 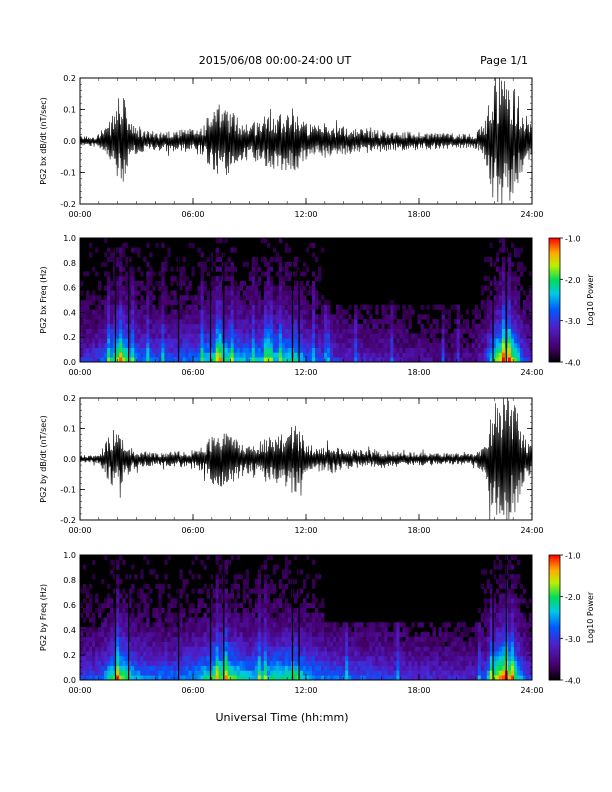 I want to click on data-gap-line, so click(x=299, y=300).